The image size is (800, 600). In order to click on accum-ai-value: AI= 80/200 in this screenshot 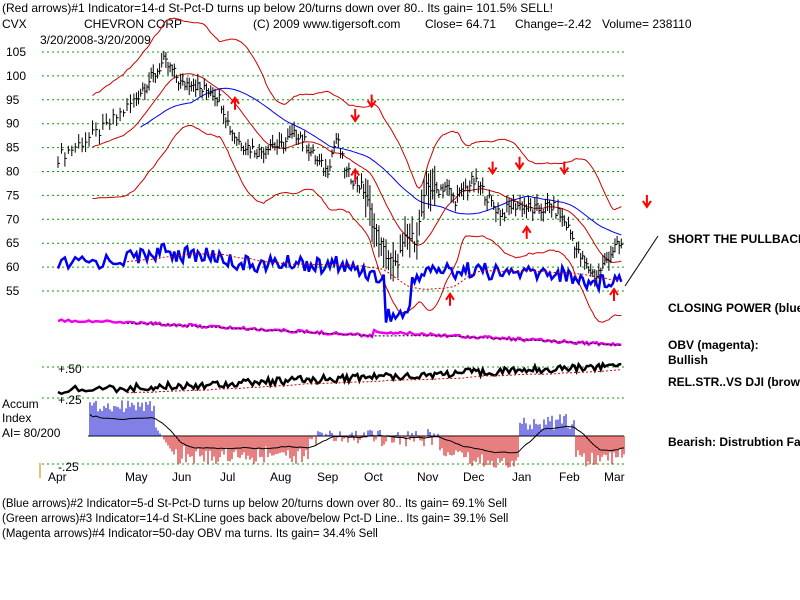, I will do `click(31, 433)`.